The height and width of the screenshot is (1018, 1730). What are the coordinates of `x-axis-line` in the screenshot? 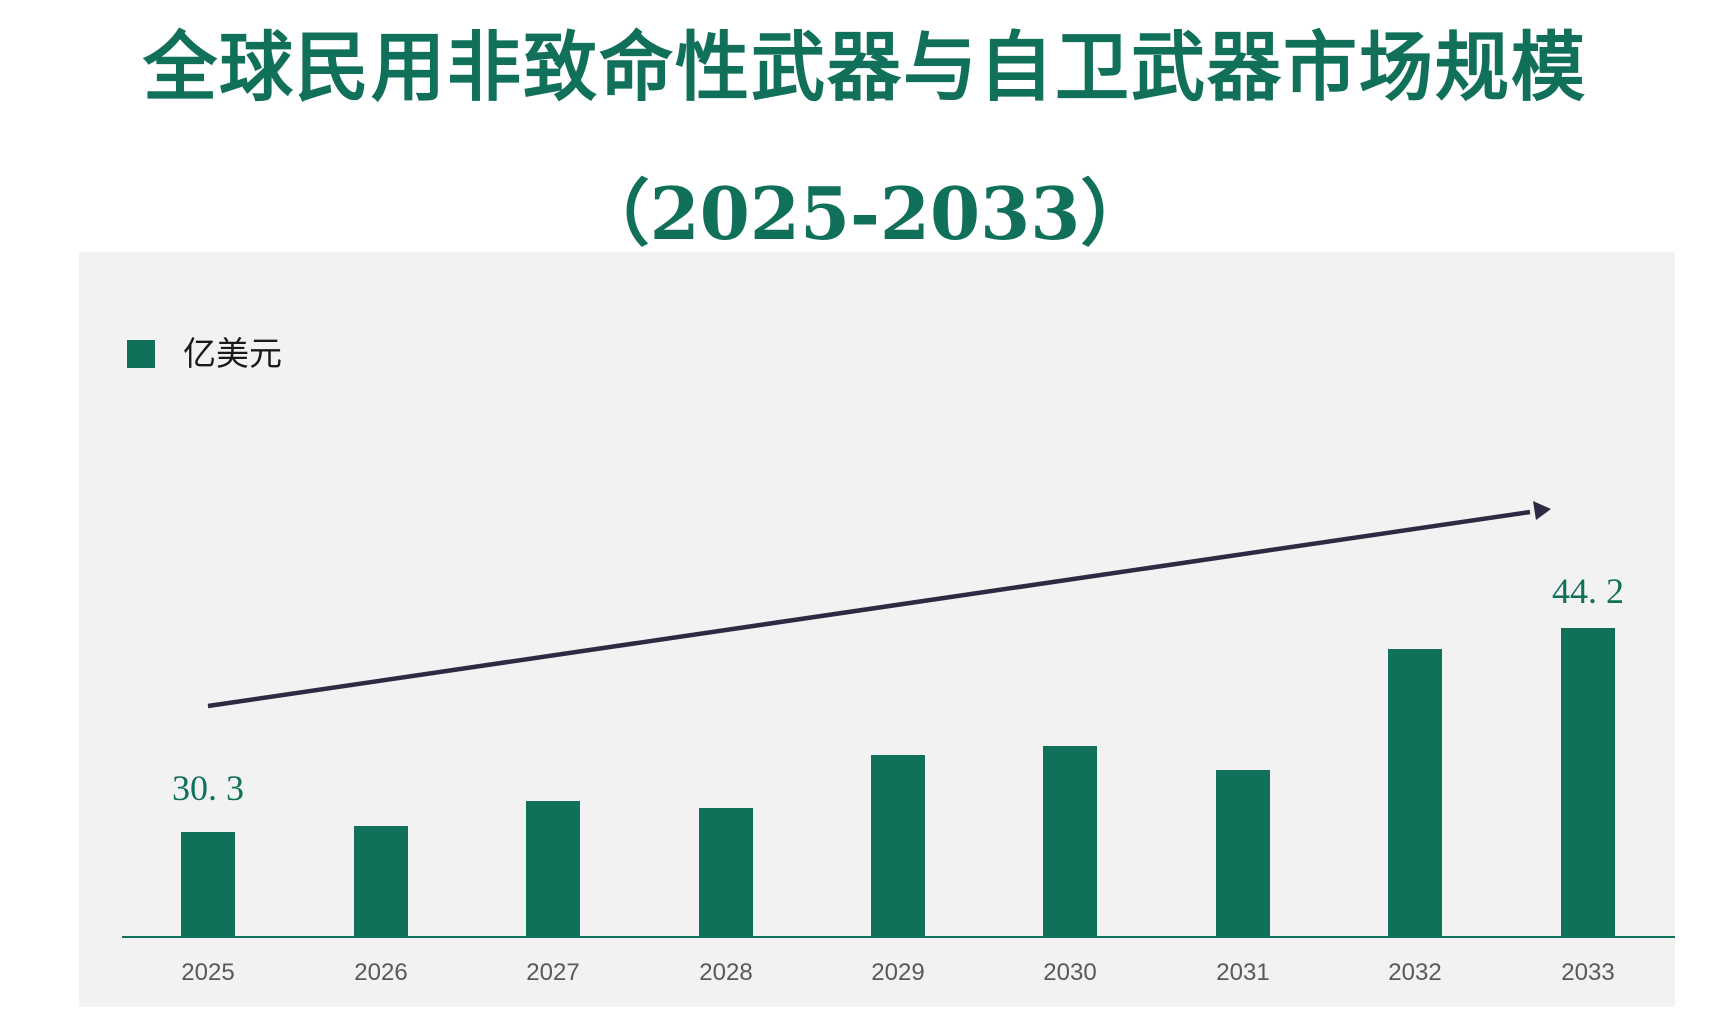 It's located at (898, 937).